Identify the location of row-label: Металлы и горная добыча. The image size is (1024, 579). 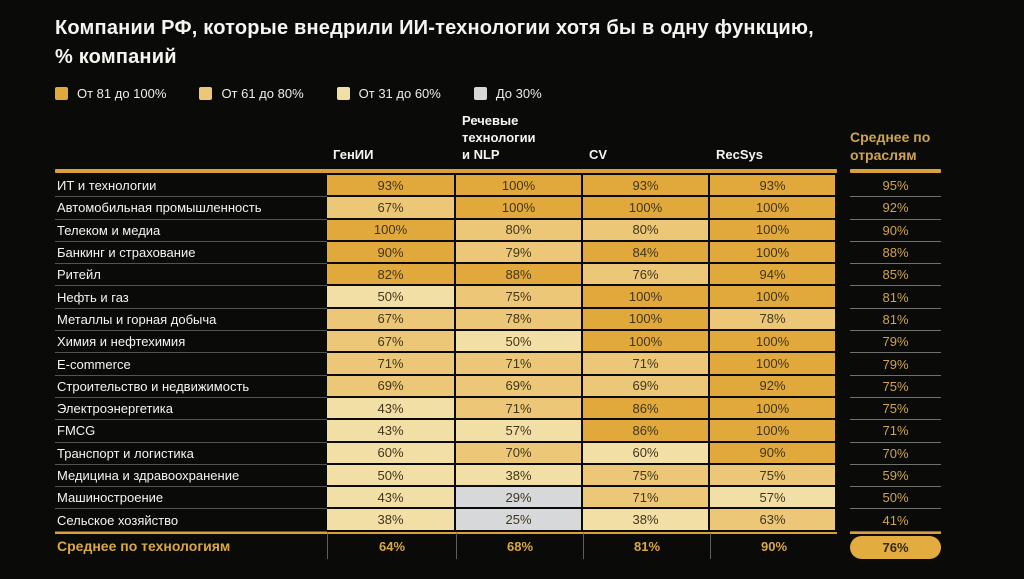
(191, 320).